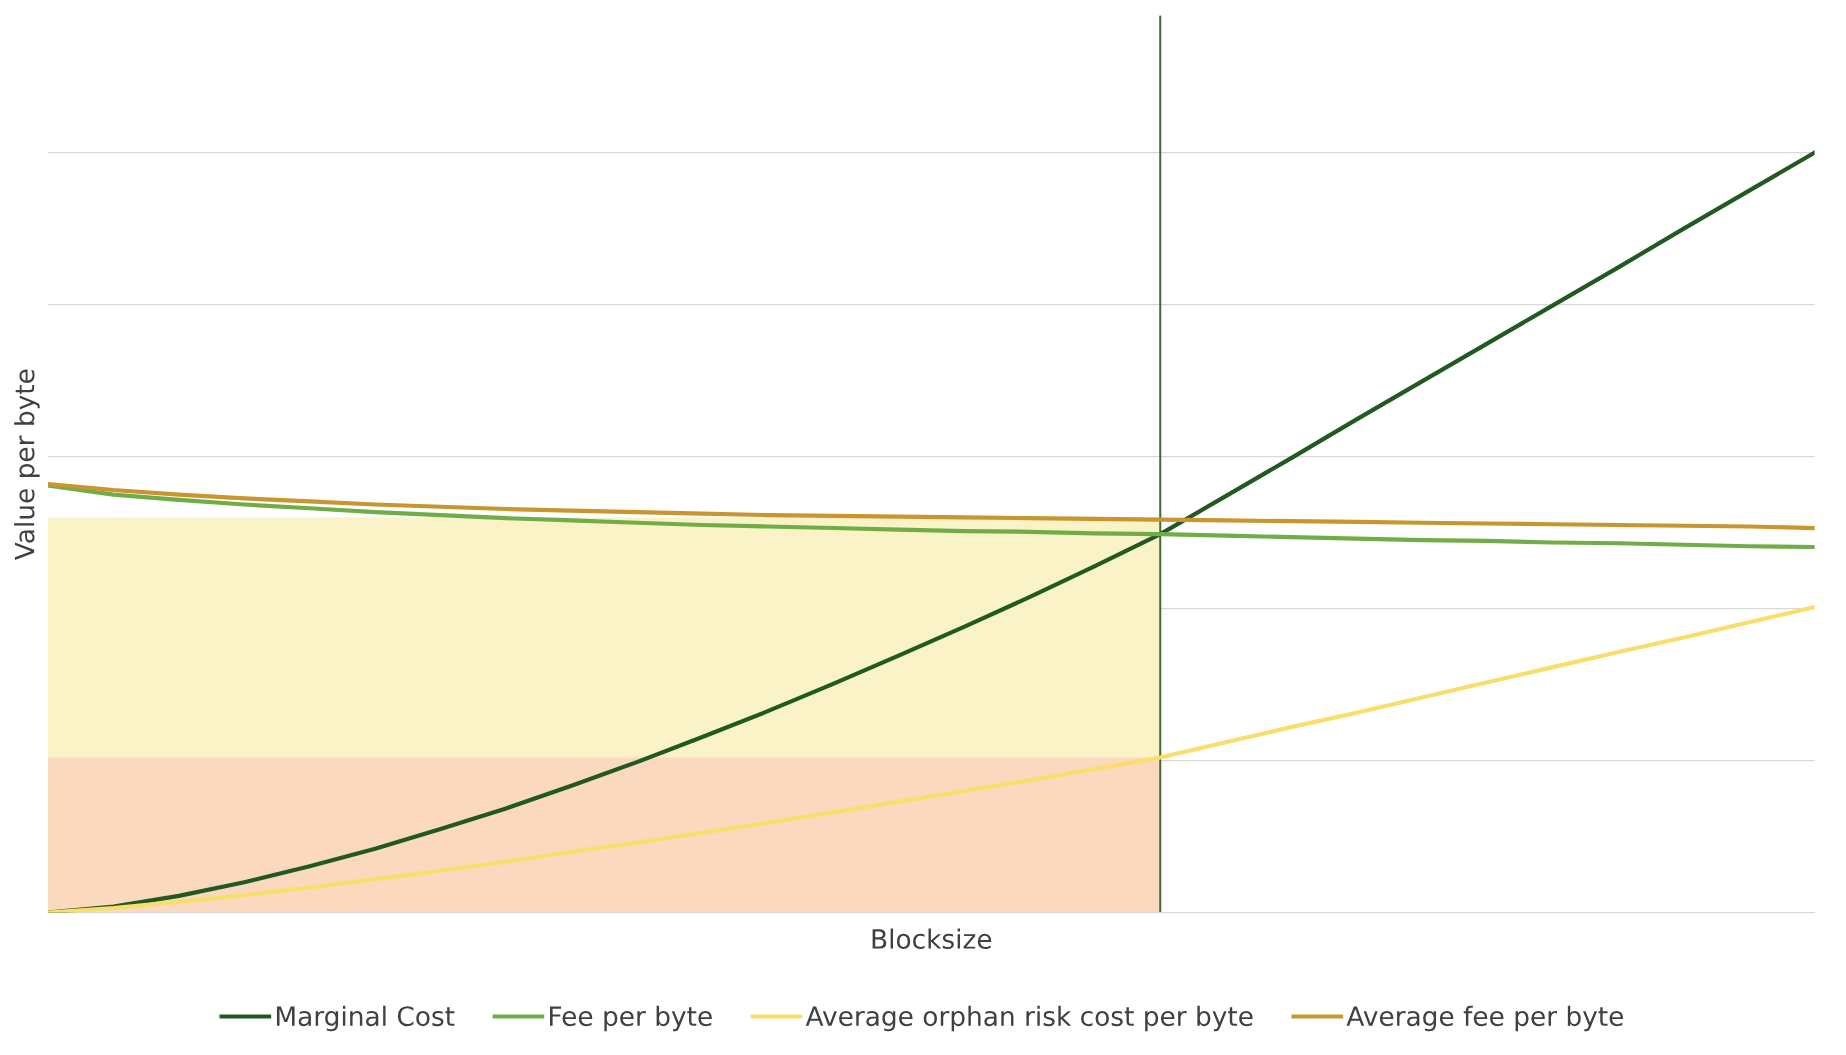 Image resolution: width=1846 pixels, height=1055 pixels. What do you see at coordinates (365, 1018) in the screenshot?
I see `legend-label: Marginal Cost` at bounding box center [365, 1018].